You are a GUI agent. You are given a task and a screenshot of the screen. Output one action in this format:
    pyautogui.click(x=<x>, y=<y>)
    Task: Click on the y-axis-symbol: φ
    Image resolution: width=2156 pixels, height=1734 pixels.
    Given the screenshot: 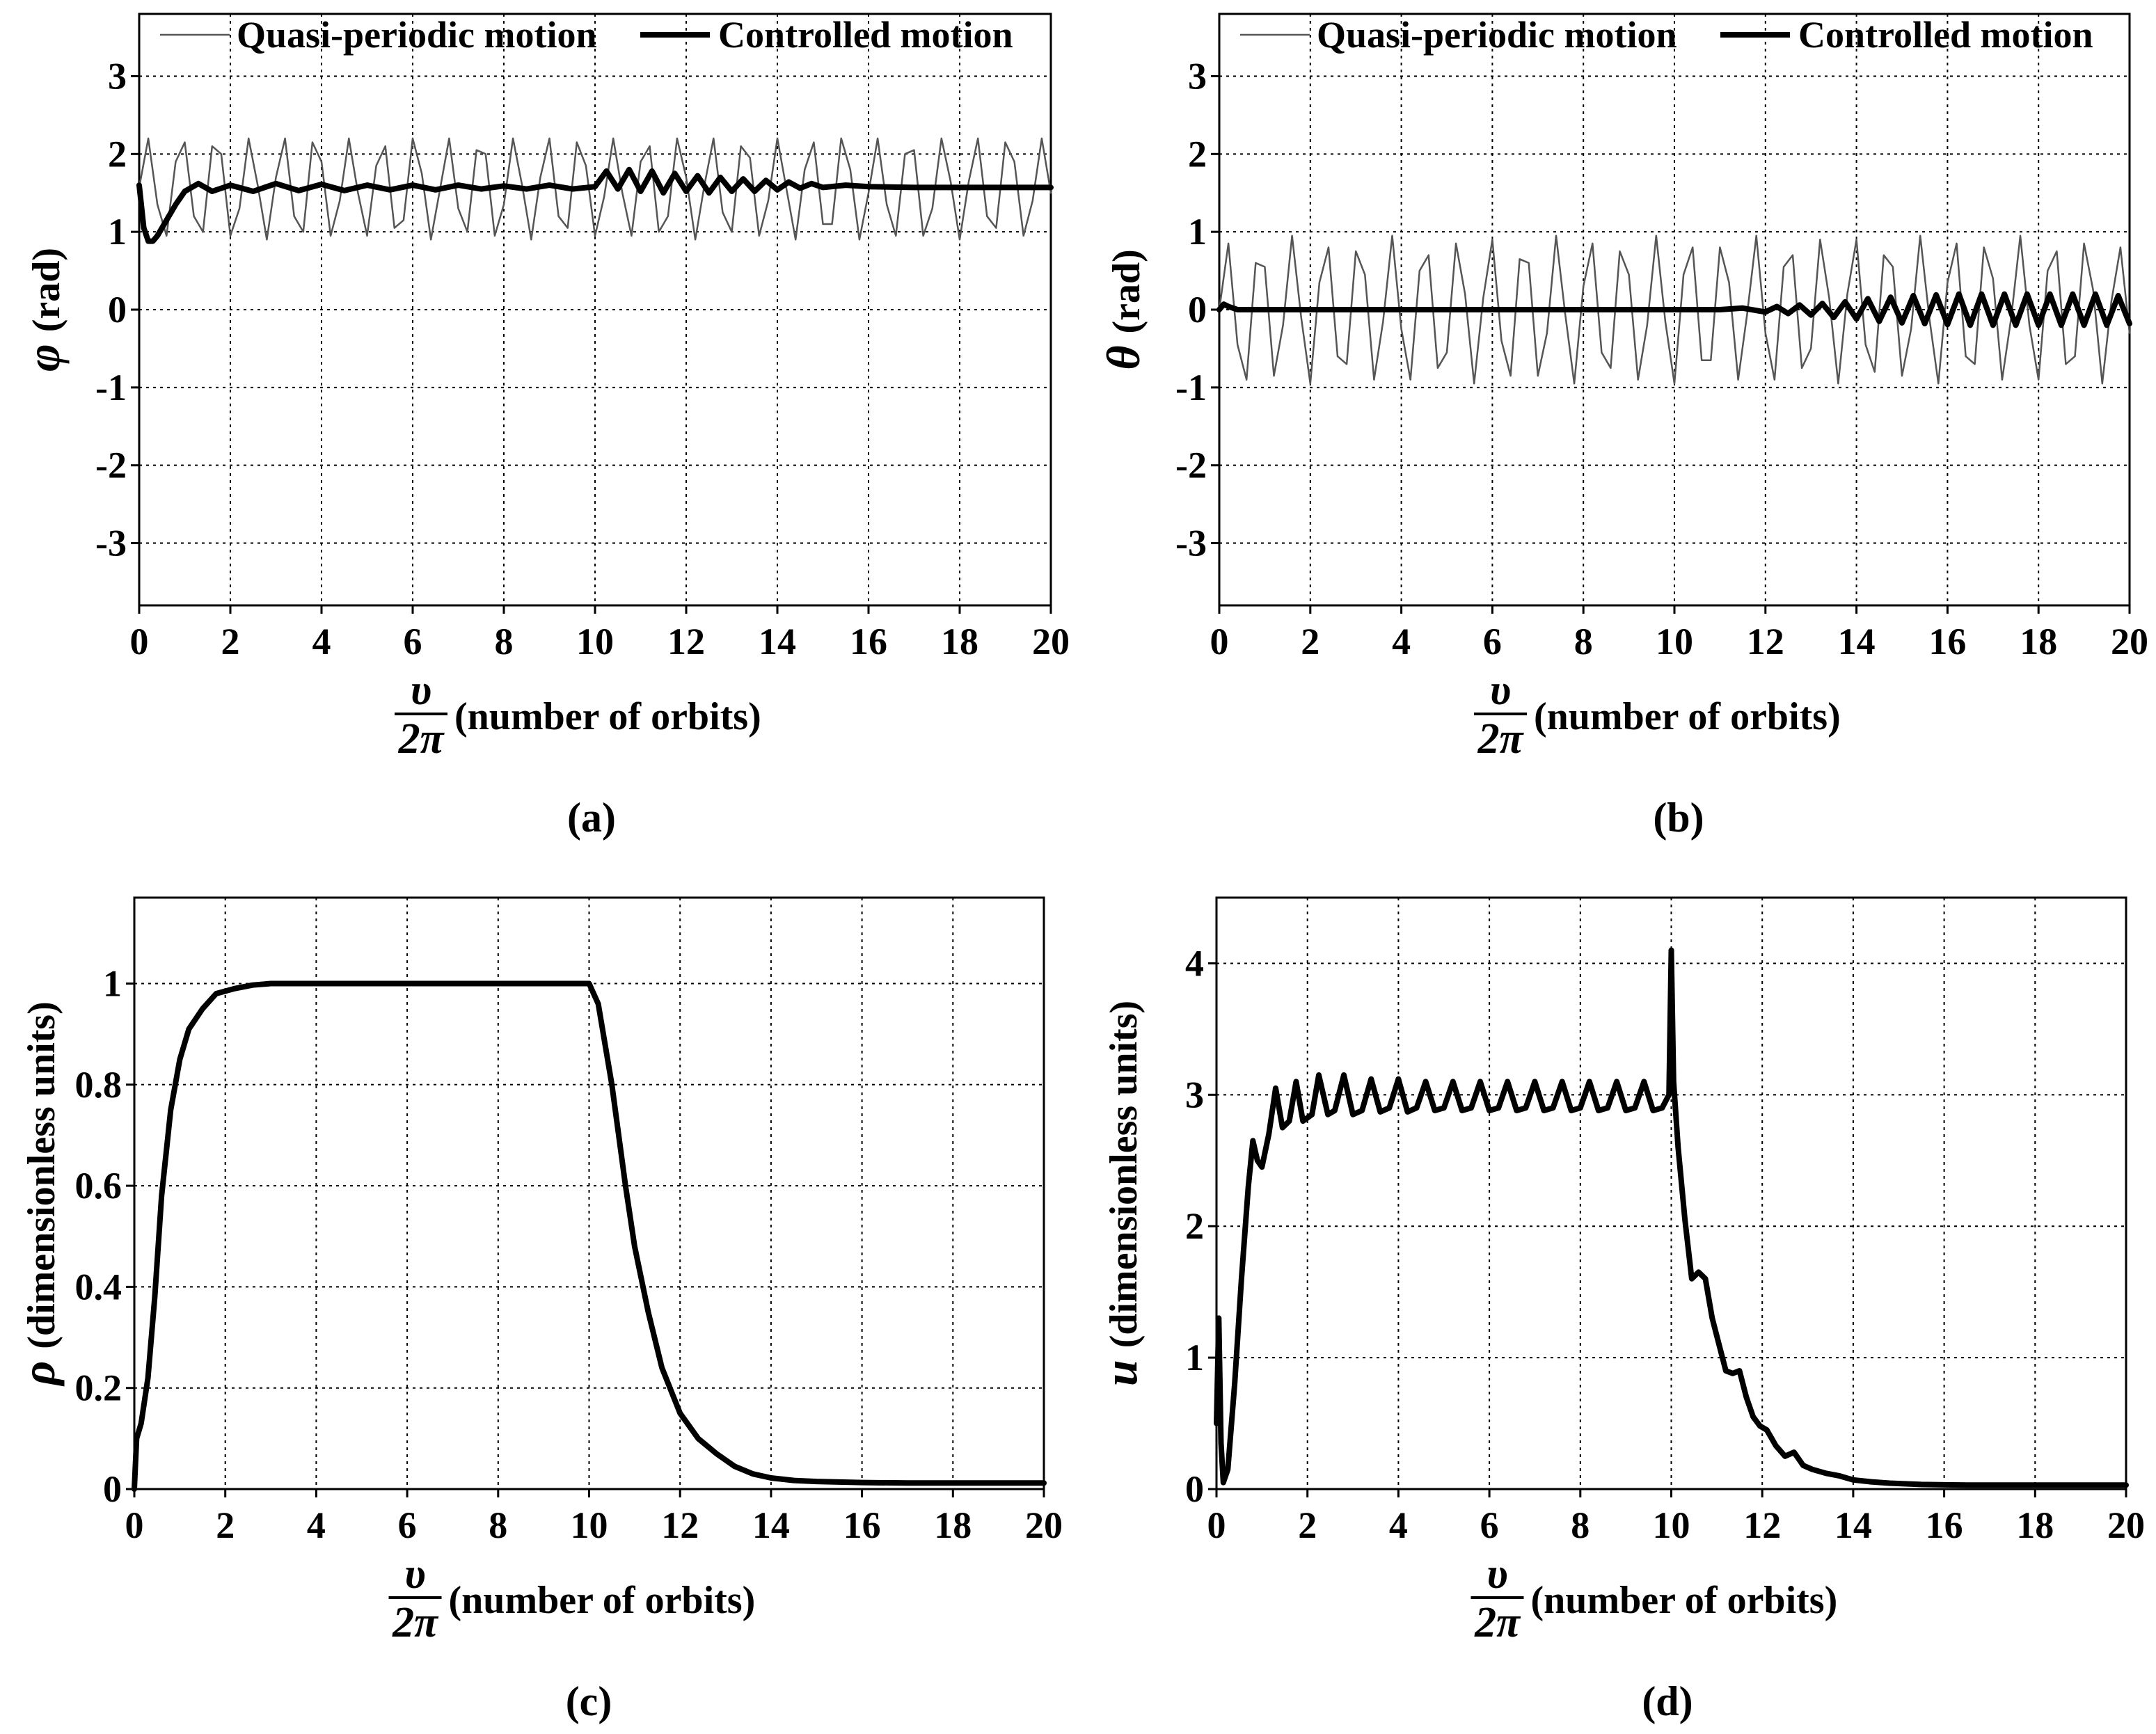 What is the action you would take?
    pyautogui.click(x=43, y=352)
    